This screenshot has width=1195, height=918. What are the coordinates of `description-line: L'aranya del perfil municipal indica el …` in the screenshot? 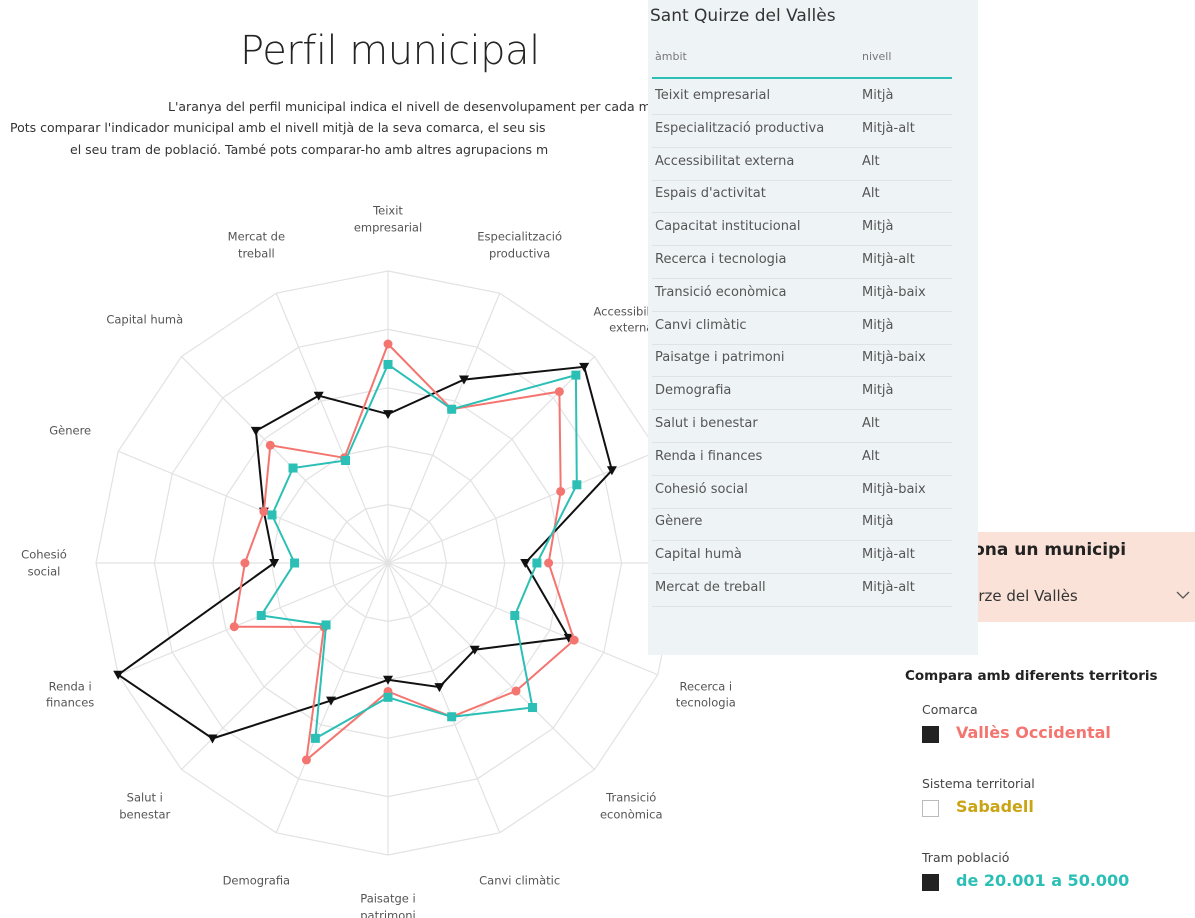 It's located at (428, 106).